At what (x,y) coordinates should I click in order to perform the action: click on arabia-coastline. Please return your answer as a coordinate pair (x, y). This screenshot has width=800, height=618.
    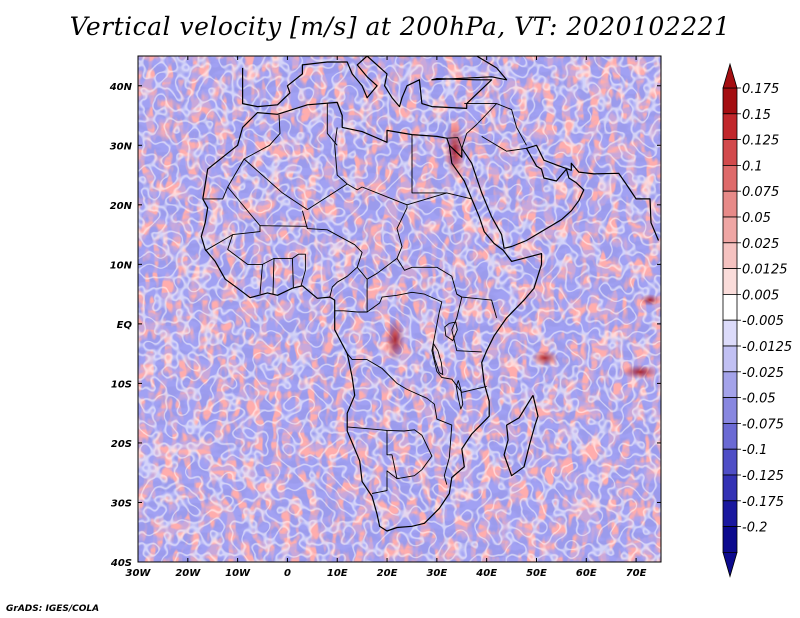
    Looking at the image, I should click on (554, 196).